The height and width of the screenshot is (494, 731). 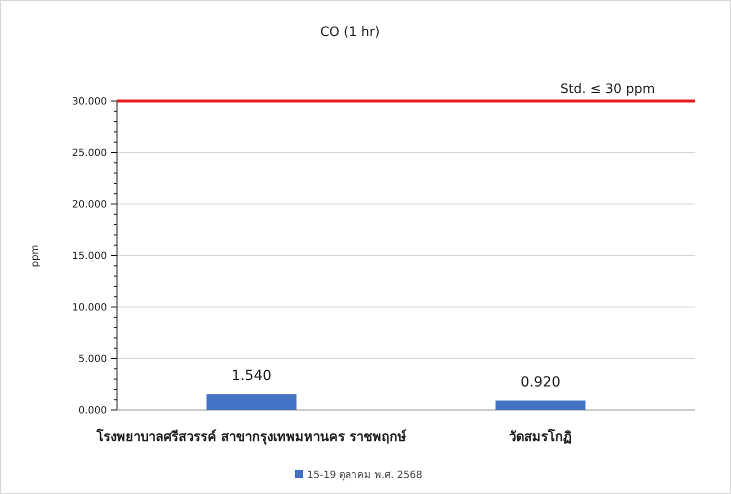 I want to click on x-tick-label: โรงพยาบาลศรีสวรรค์ สาขากรุงเทพมหานคร ราชพฤกษ์, so click(x=251, y=436).